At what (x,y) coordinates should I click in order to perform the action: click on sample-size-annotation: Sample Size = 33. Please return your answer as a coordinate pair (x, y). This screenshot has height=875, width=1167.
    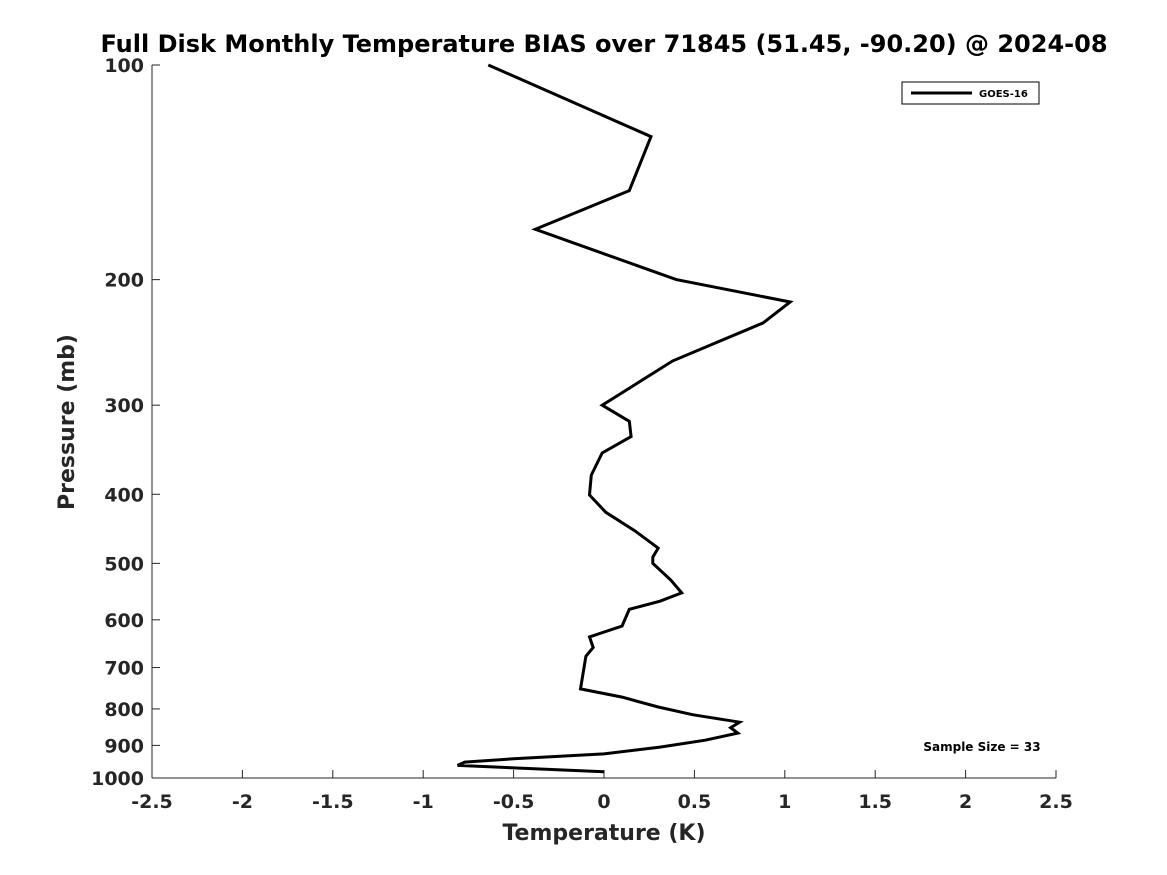
    Looking at the image, I should click on (981, 747).